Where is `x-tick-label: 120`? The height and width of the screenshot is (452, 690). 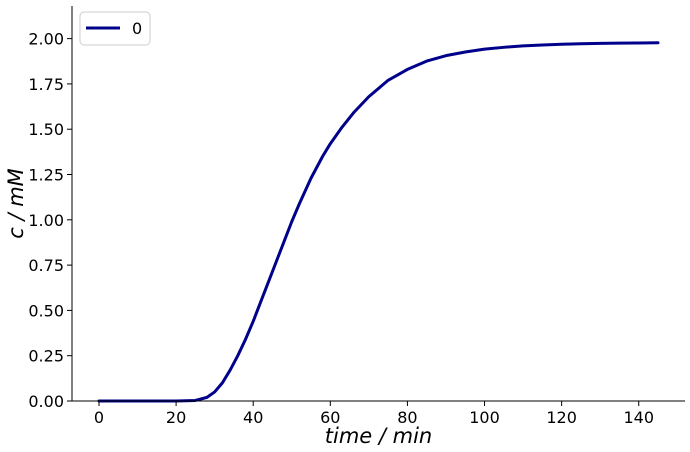 x-tick-label: 120 is located at coordinates (561, 417).